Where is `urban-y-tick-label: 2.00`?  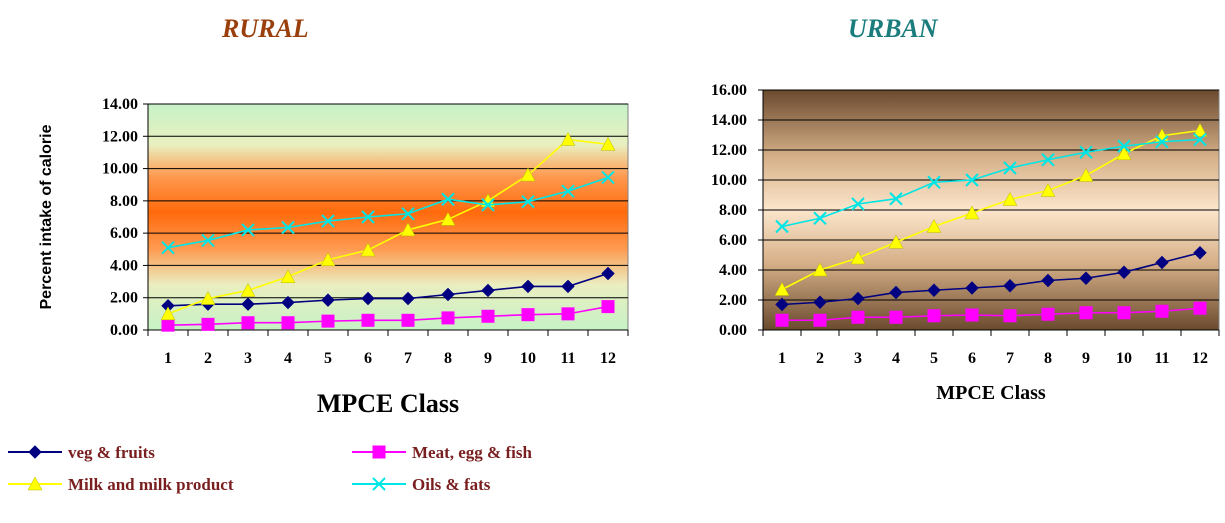
urban-y-tick-label: 2.00 is located at coordinates (733, 300).